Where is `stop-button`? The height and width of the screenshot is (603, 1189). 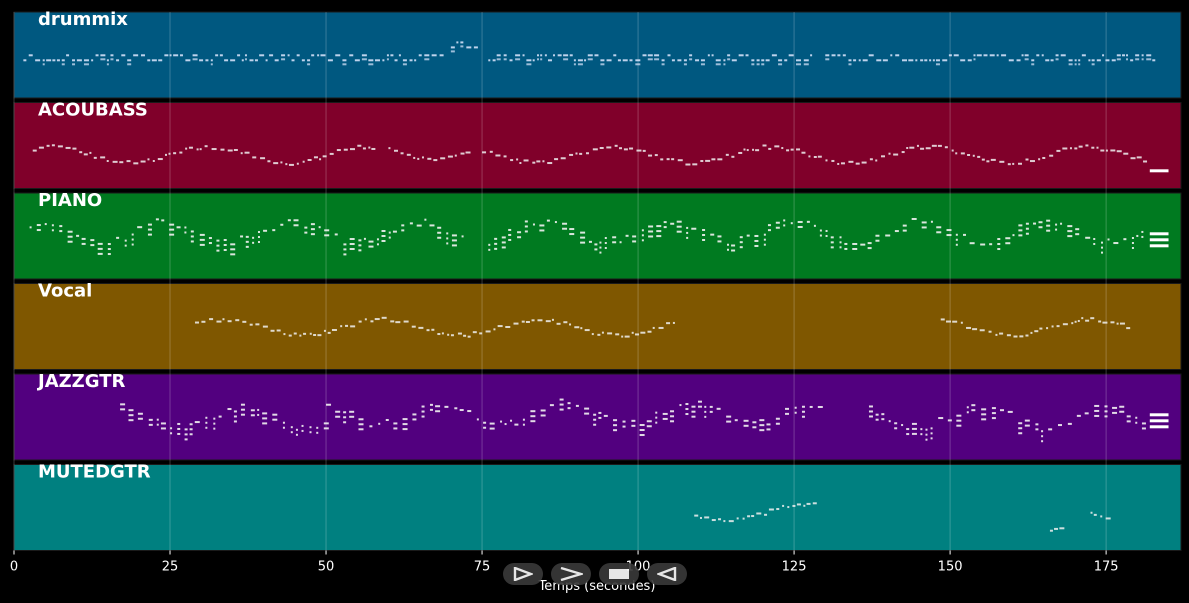 stop-button is located at coordinates (619, 574).